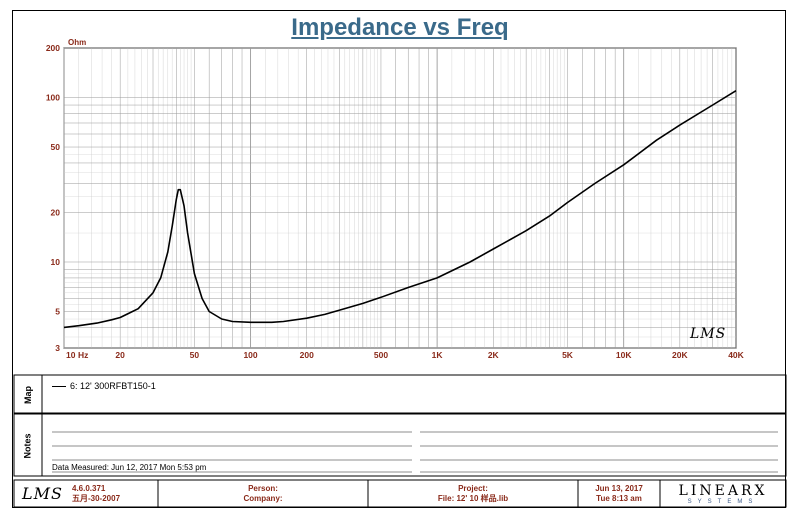  Describe the element at coordinates (415, 452) in the screenshot. I see `notes-rules` at that location.